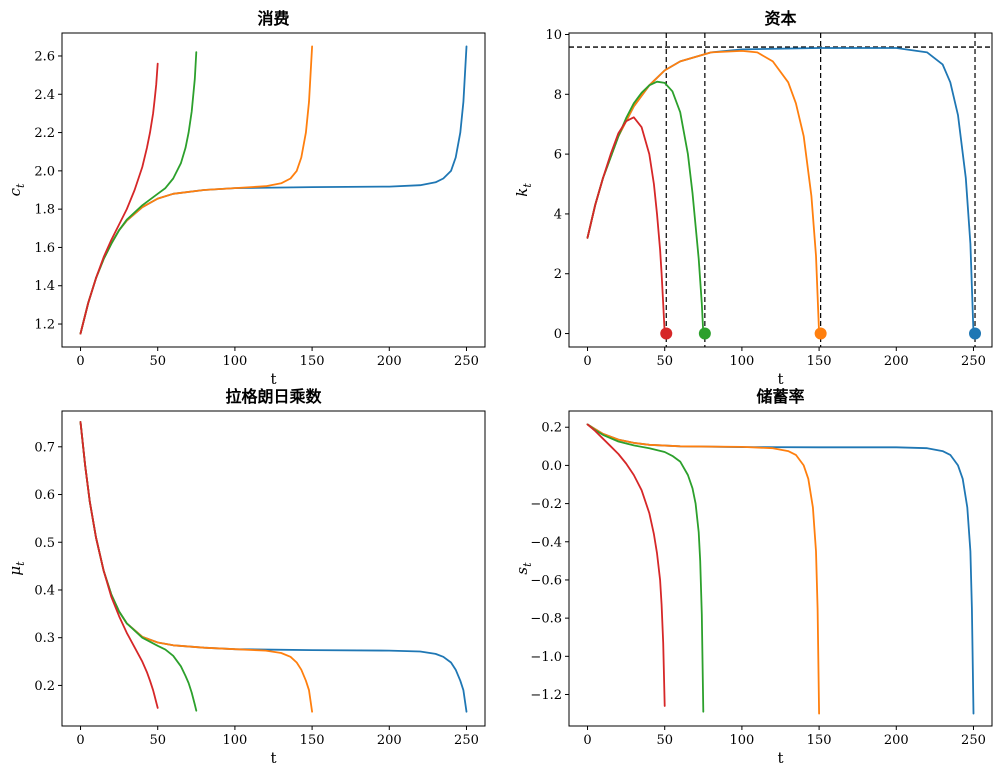 This screenshot has height=779, width=1001. I want to click on y-tick-label: 10, so click(553, 35).